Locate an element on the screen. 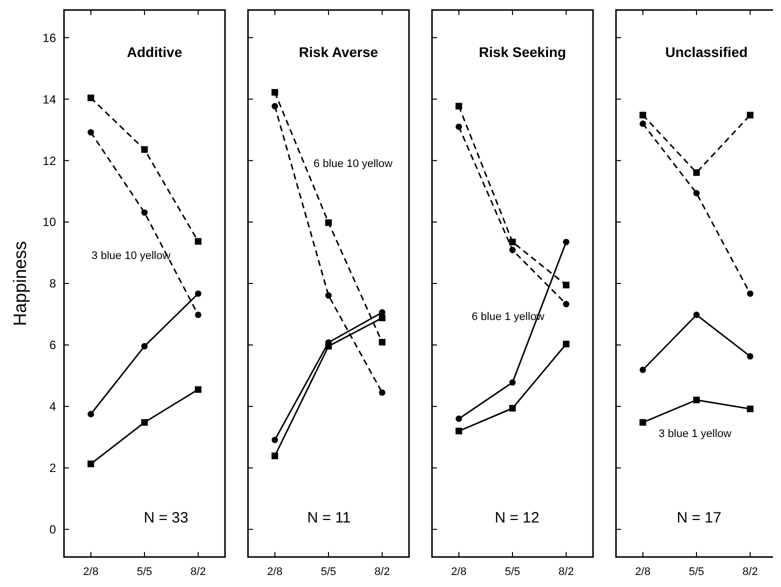 The image size is (781, 587). text: Additive is located at coordinates (154, 52).